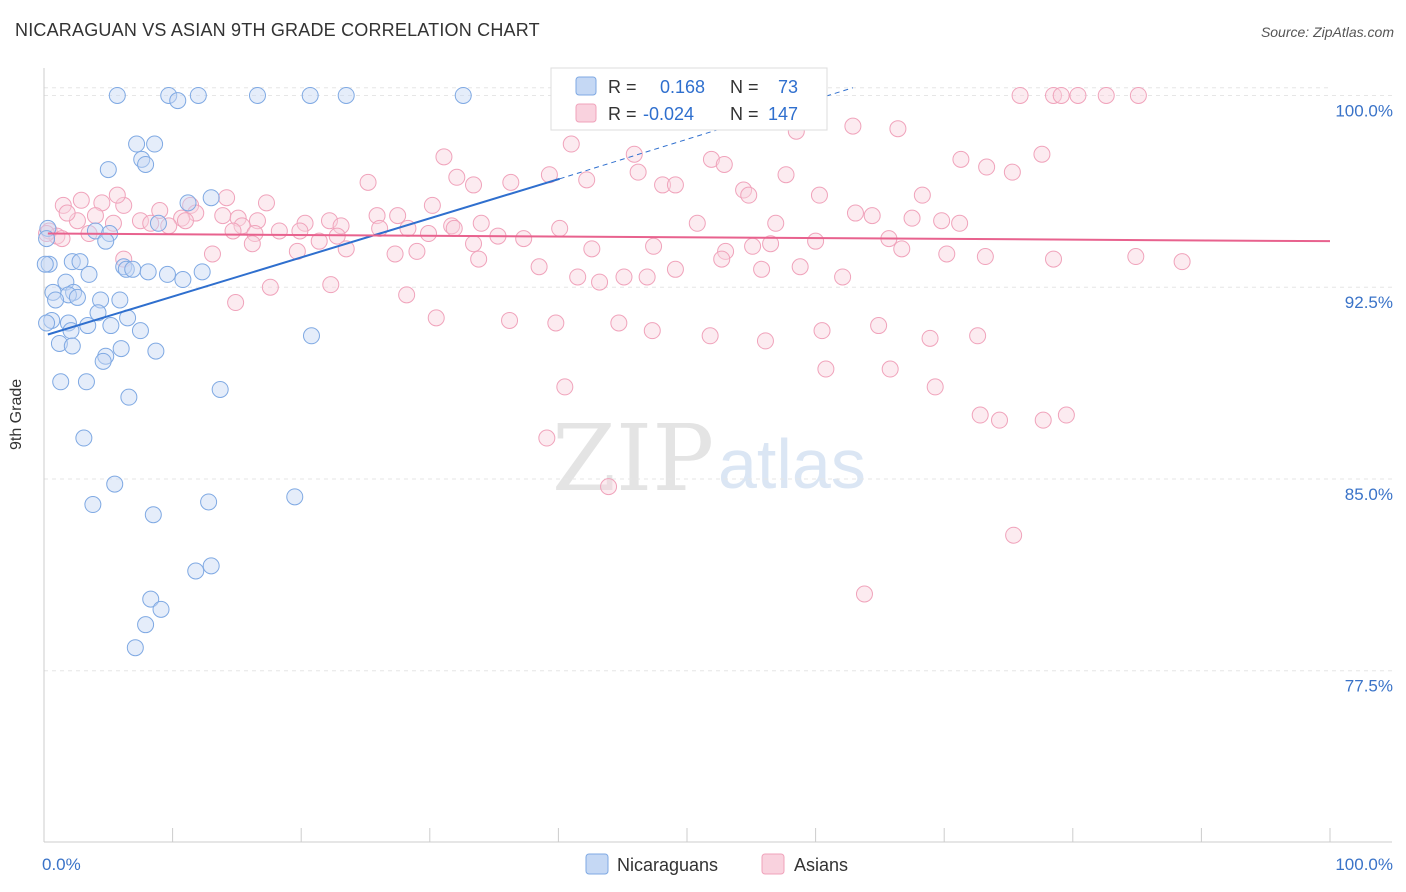 Image resolution: width=1406 pixels, height=892 pixels. Describe the element at coordinates (783, 114) in the screenshot. I see `stats-pink-n-value: 147` at that location.